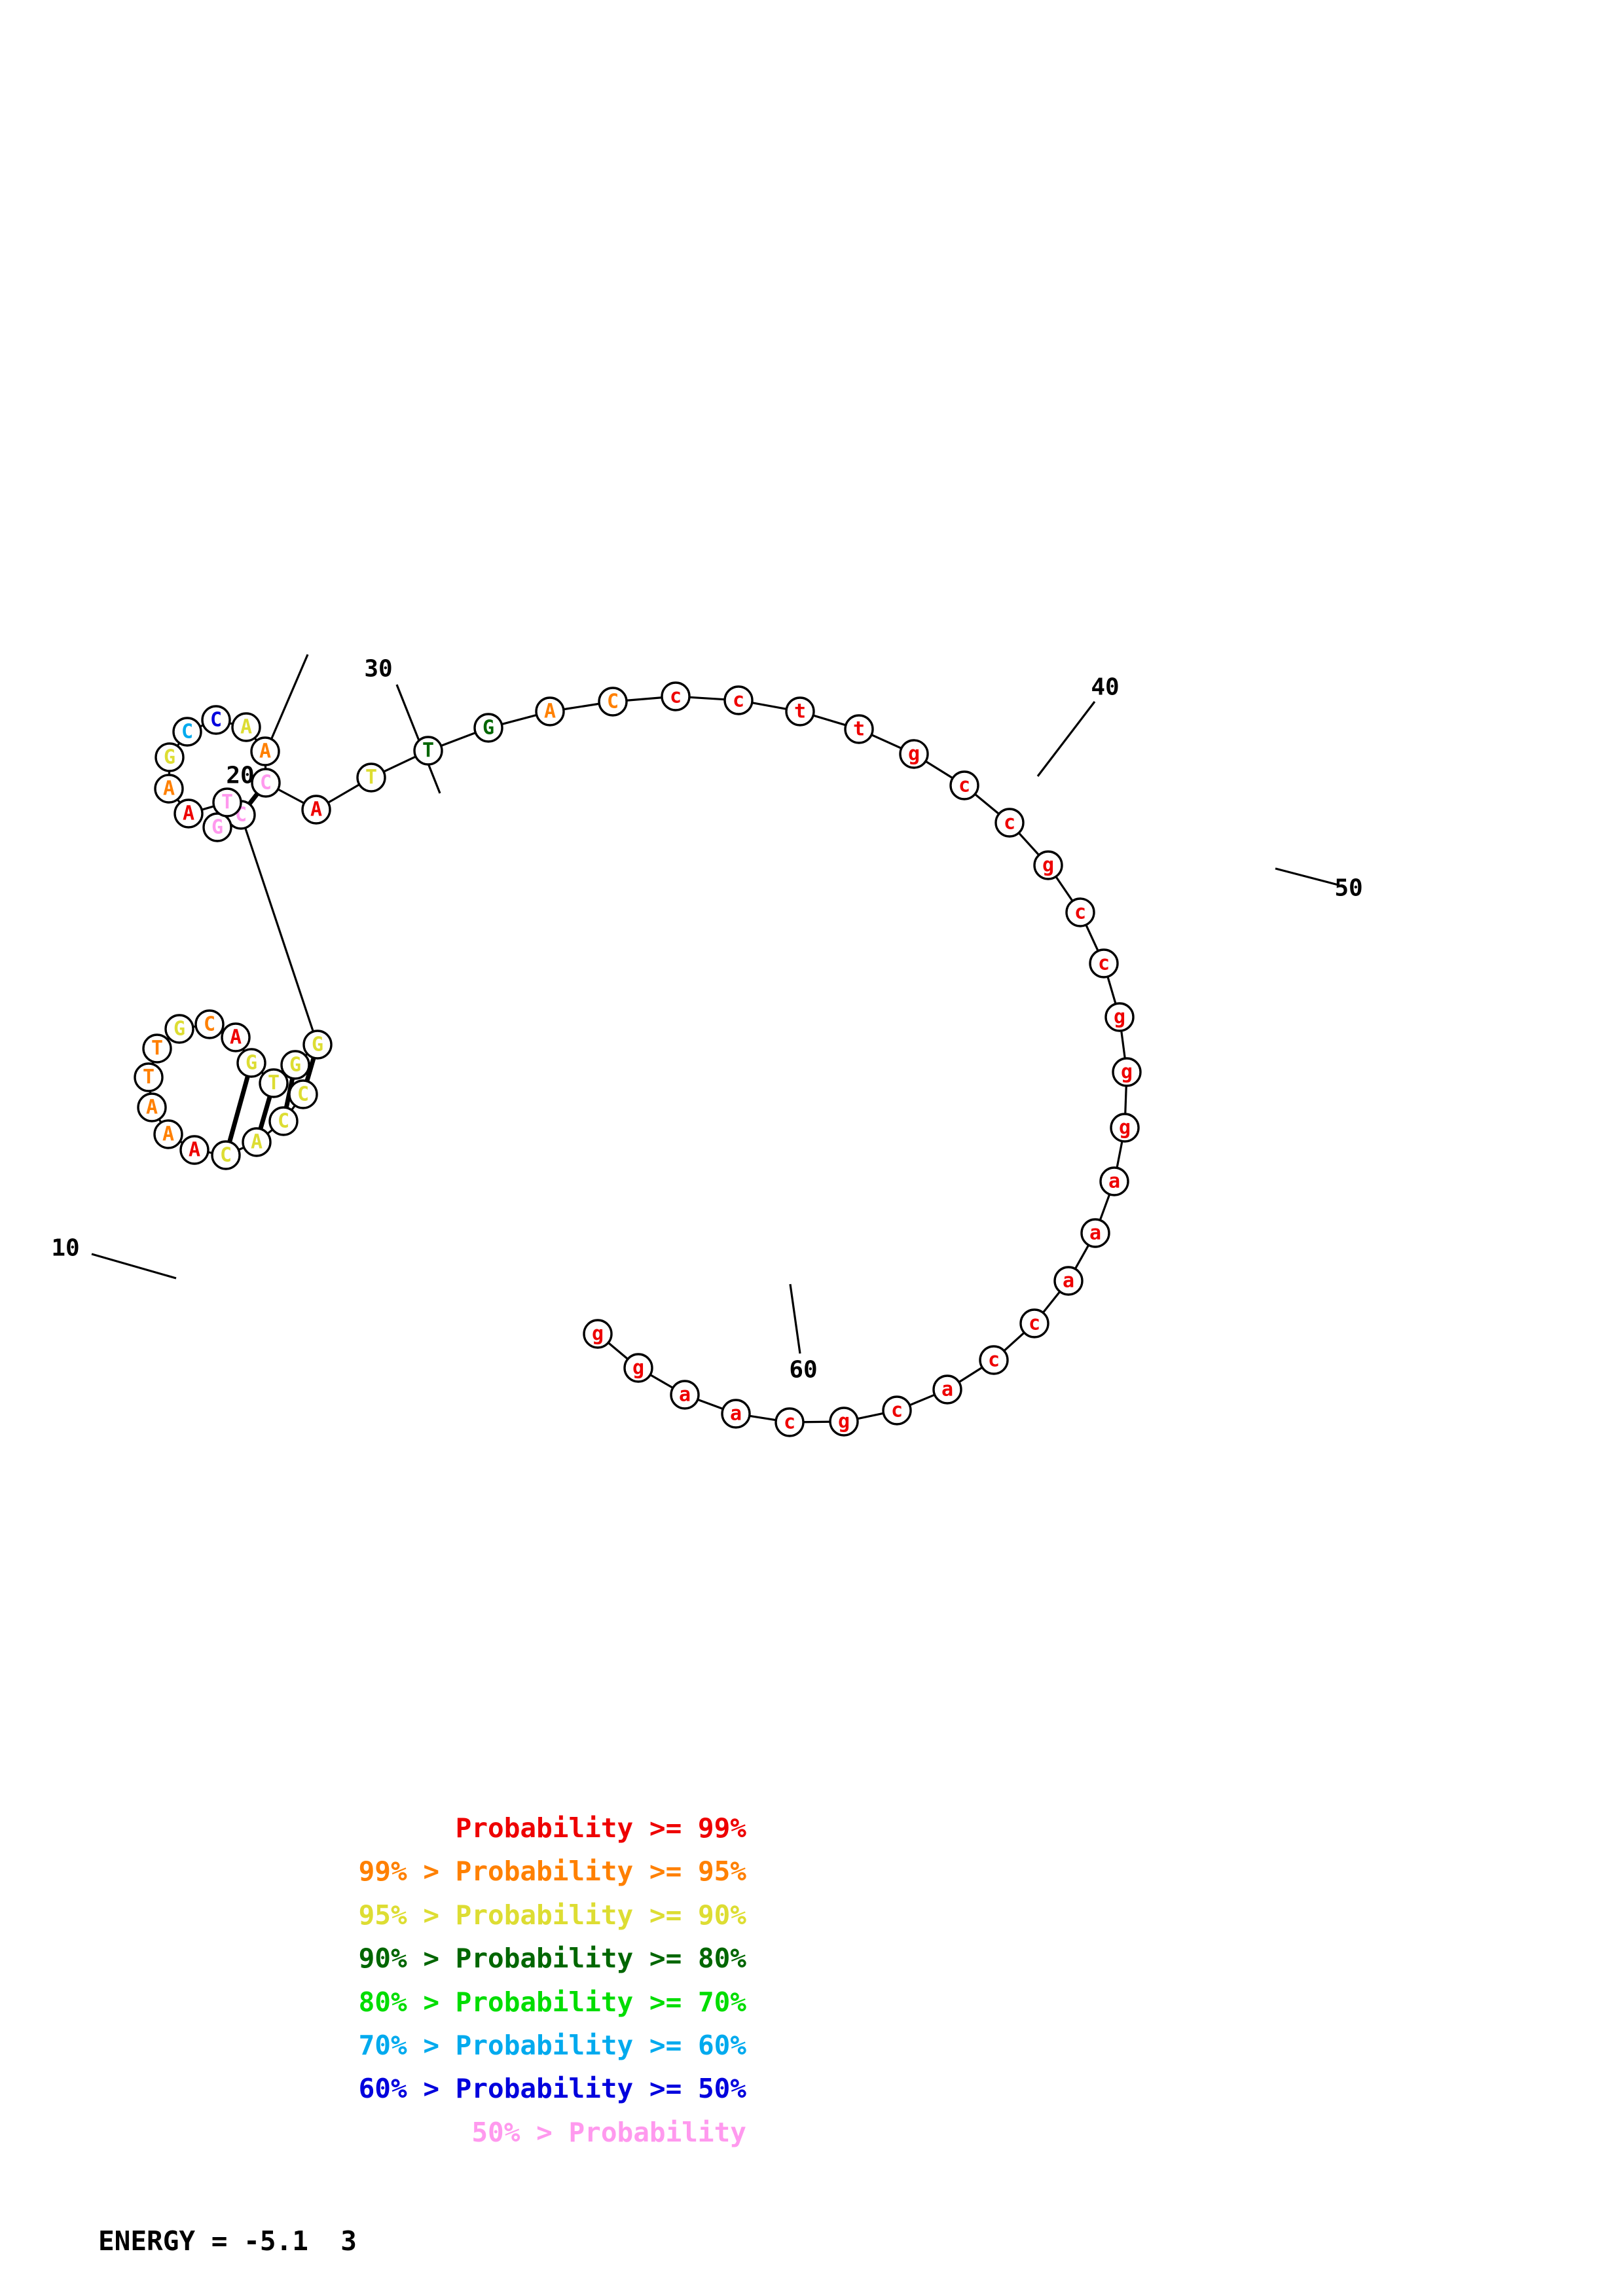 This screenshot has height=2296, width=1623. I want to click on legend-row-below: 50% > Probability, so click(608, 2132).